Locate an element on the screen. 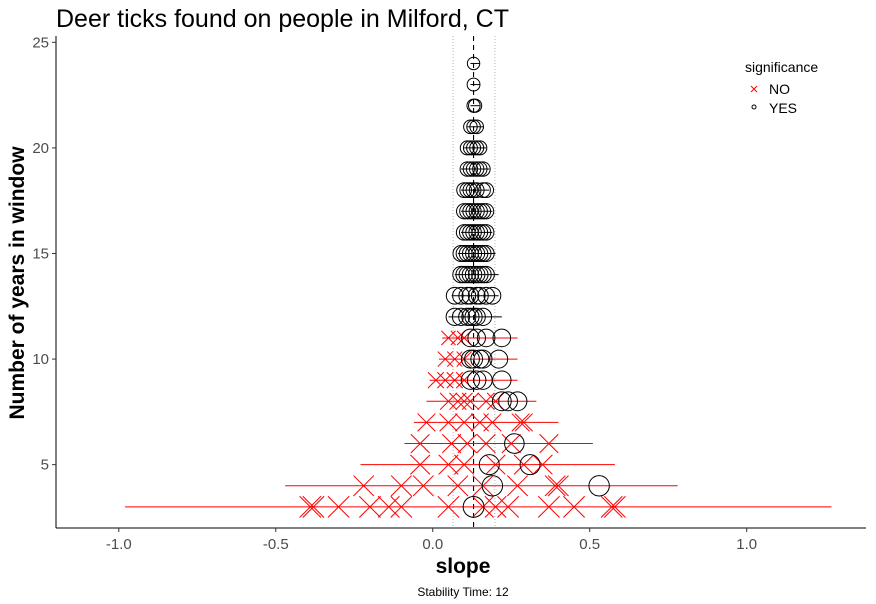  legend-label-no: NO is located at coordinates (779, 89).